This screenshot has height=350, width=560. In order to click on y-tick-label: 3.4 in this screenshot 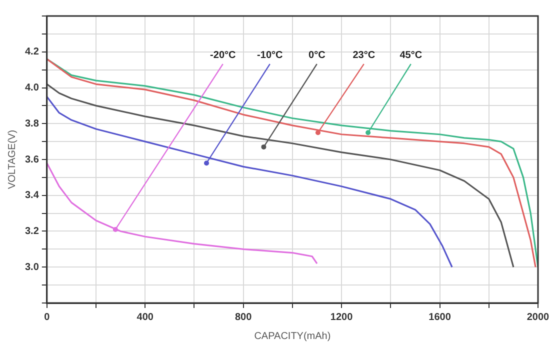, I will do `click(32, 196)`.